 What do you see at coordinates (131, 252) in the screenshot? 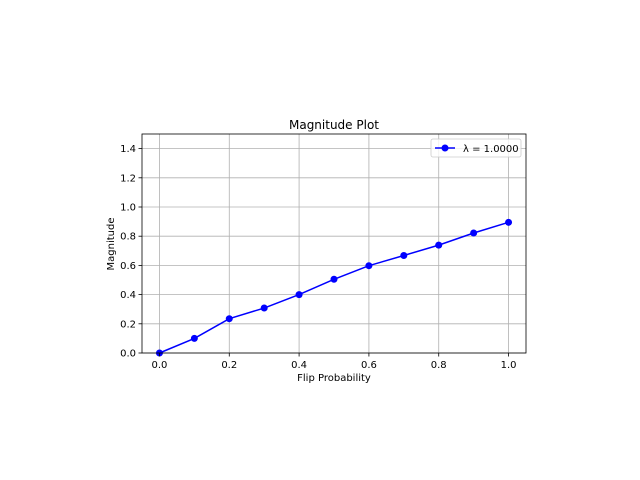
I see `y-axis-ticks: 0.0 0.2 0.4 0.6 0.8 1.0 1.2 1.4` at bounding box center [131, 252].